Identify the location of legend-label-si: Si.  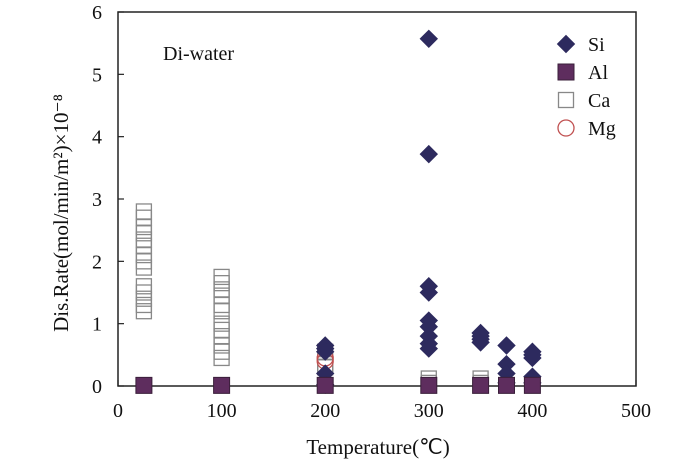
(596, 45).